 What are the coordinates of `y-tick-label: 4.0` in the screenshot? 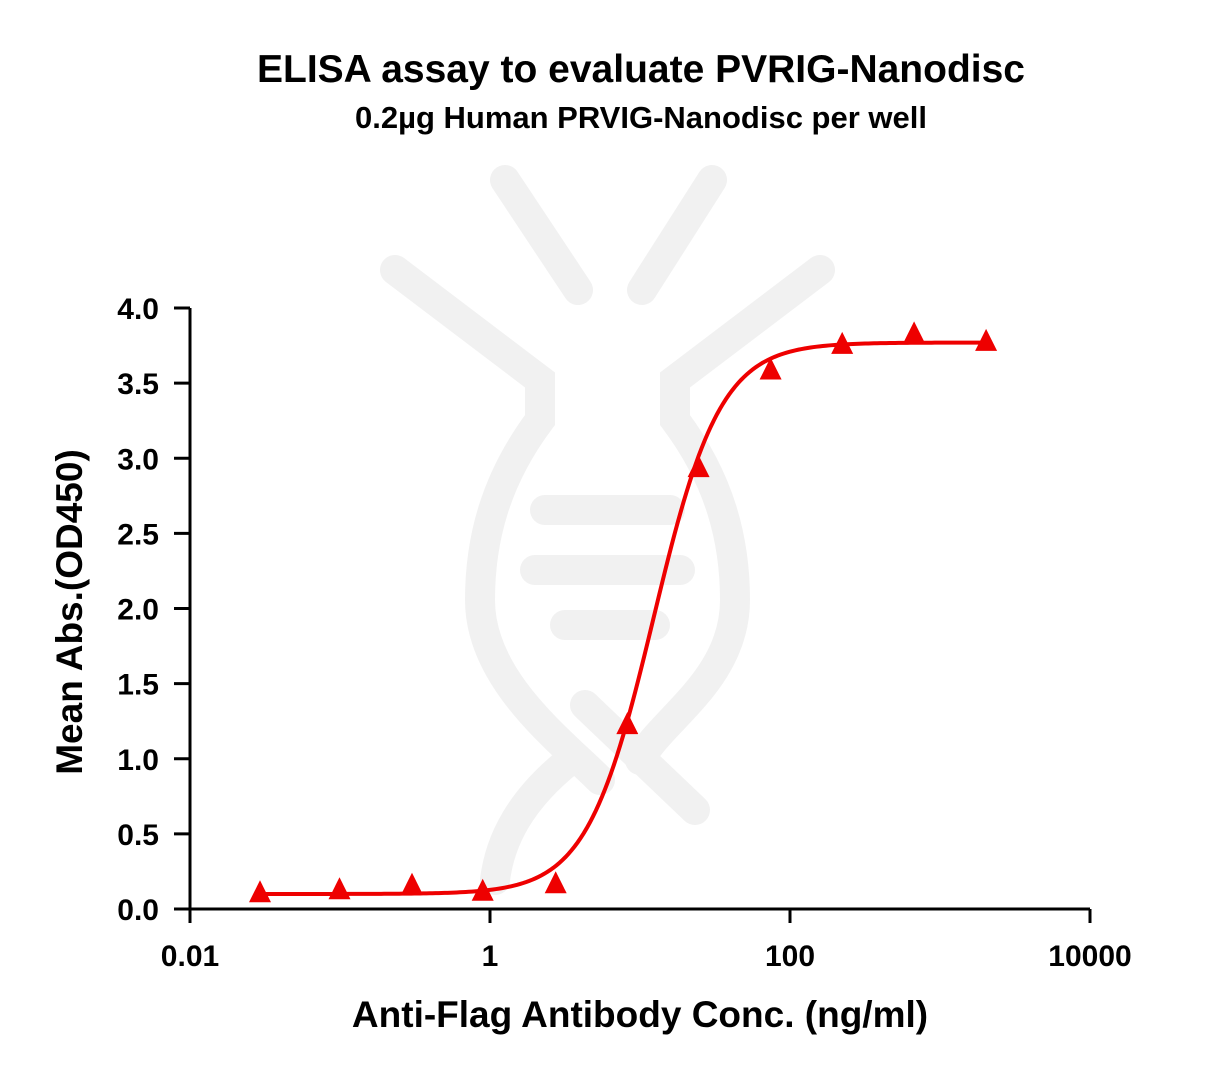 It's located at (138, 309).